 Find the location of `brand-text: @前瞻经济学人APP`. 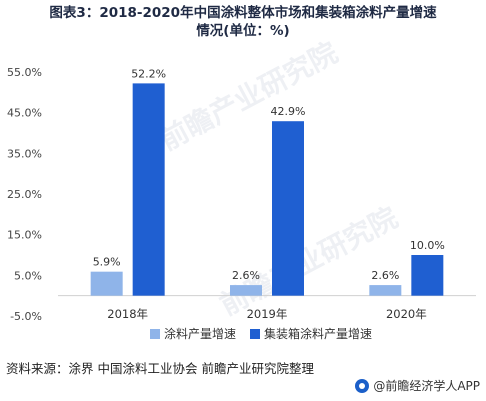

brand-text: @前瞻经济学人APP is located at coordinates (426, 386).